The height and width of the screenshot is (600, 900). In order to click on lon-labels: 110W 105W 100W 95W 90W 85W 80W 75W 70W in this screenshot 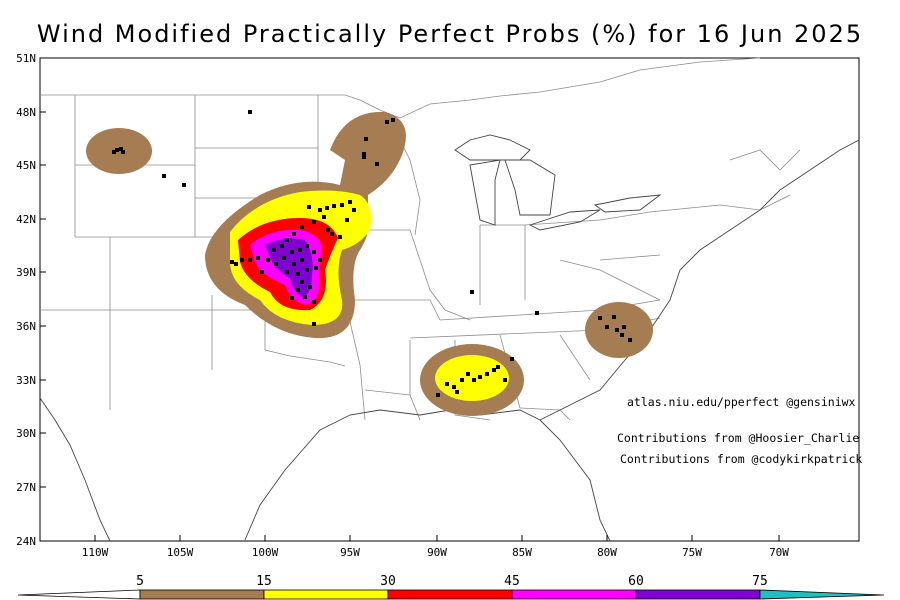, I will do `click(436, 552)`.